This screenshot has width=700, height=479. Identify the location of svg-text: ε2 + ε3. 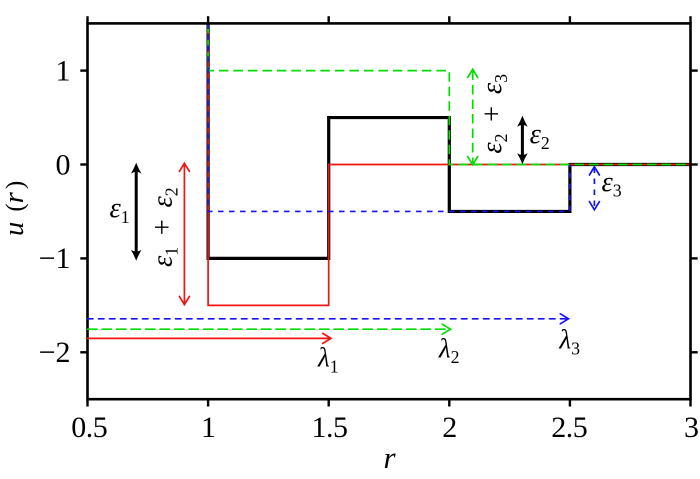
(494, 114).